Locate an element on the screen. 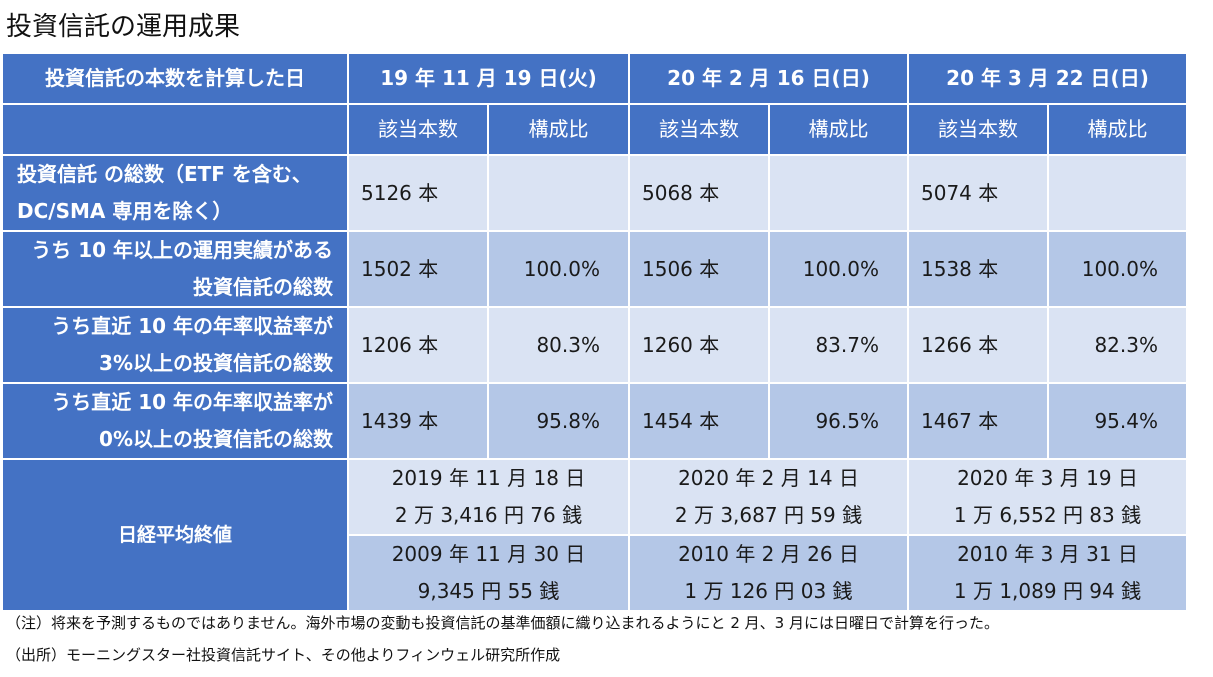 The width and height of the screenshot is (1213, 677). row-label-line: DC/SMA 専用を除く） is located at coordinates (125, 211).